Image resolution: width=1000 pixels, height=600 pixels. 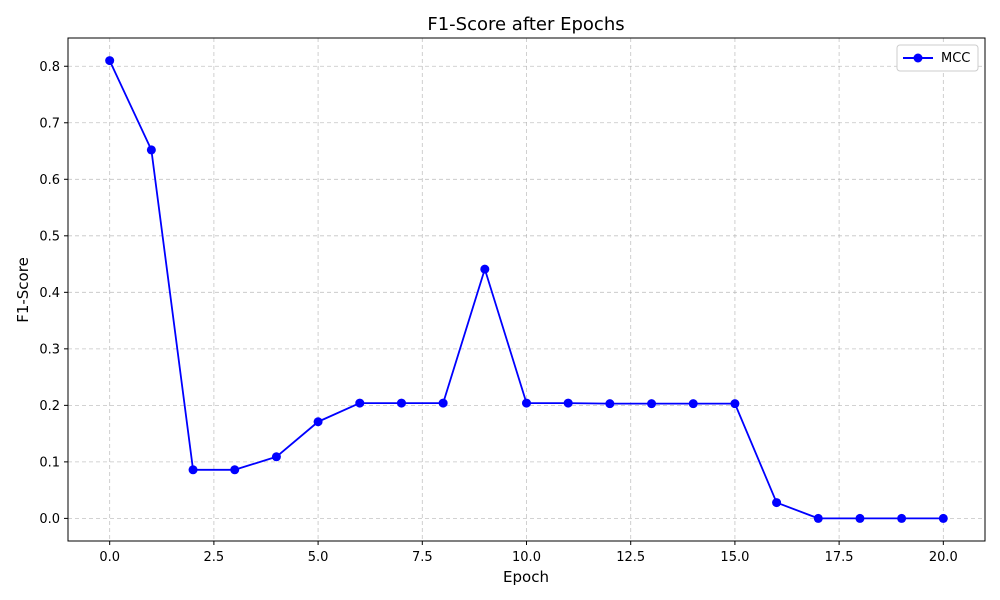 I want to click on x-tick-label: 15.0, so click(x=734, y=557).